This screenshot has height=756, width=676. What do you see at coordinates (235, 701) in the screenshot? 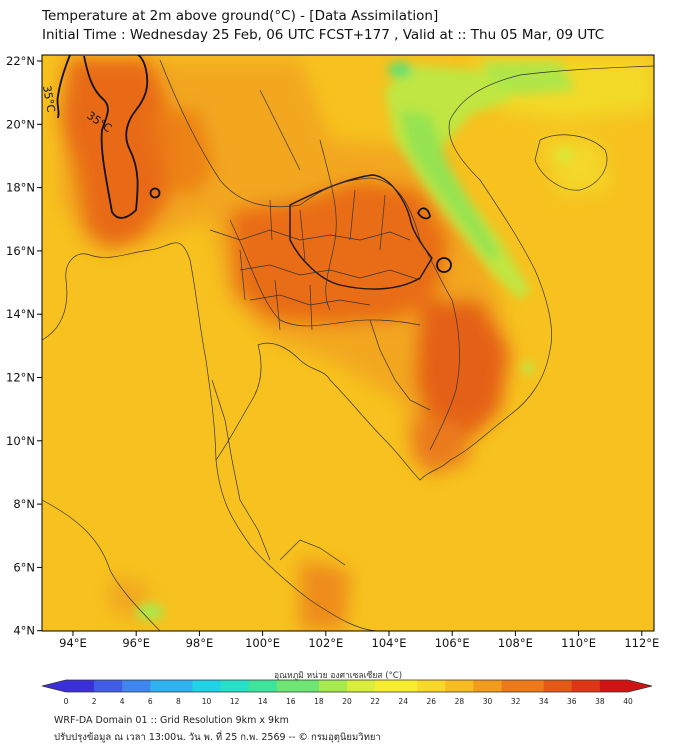
I see `colorbar-tick-label: 12` at bounding box center [235, 701].